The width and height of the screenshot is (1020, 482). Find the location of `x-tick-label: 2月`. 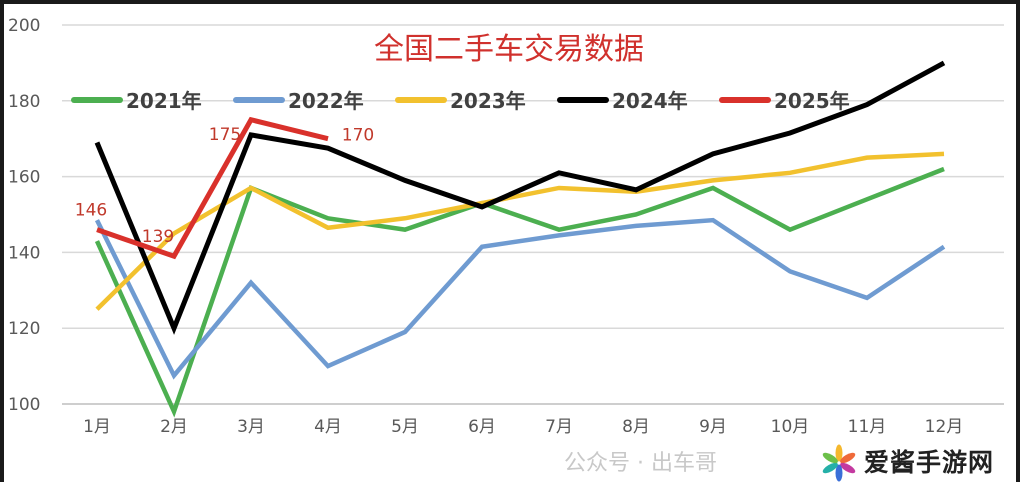

x-tick-label: 2月 is located at coordinates (174, 427).